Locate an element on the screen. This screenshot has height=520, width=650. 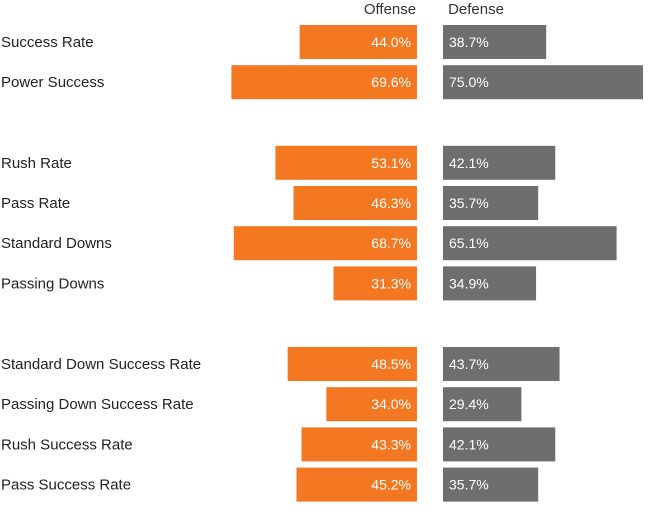
defense-value-label: 65.1% is located at coordinates (469, 243).